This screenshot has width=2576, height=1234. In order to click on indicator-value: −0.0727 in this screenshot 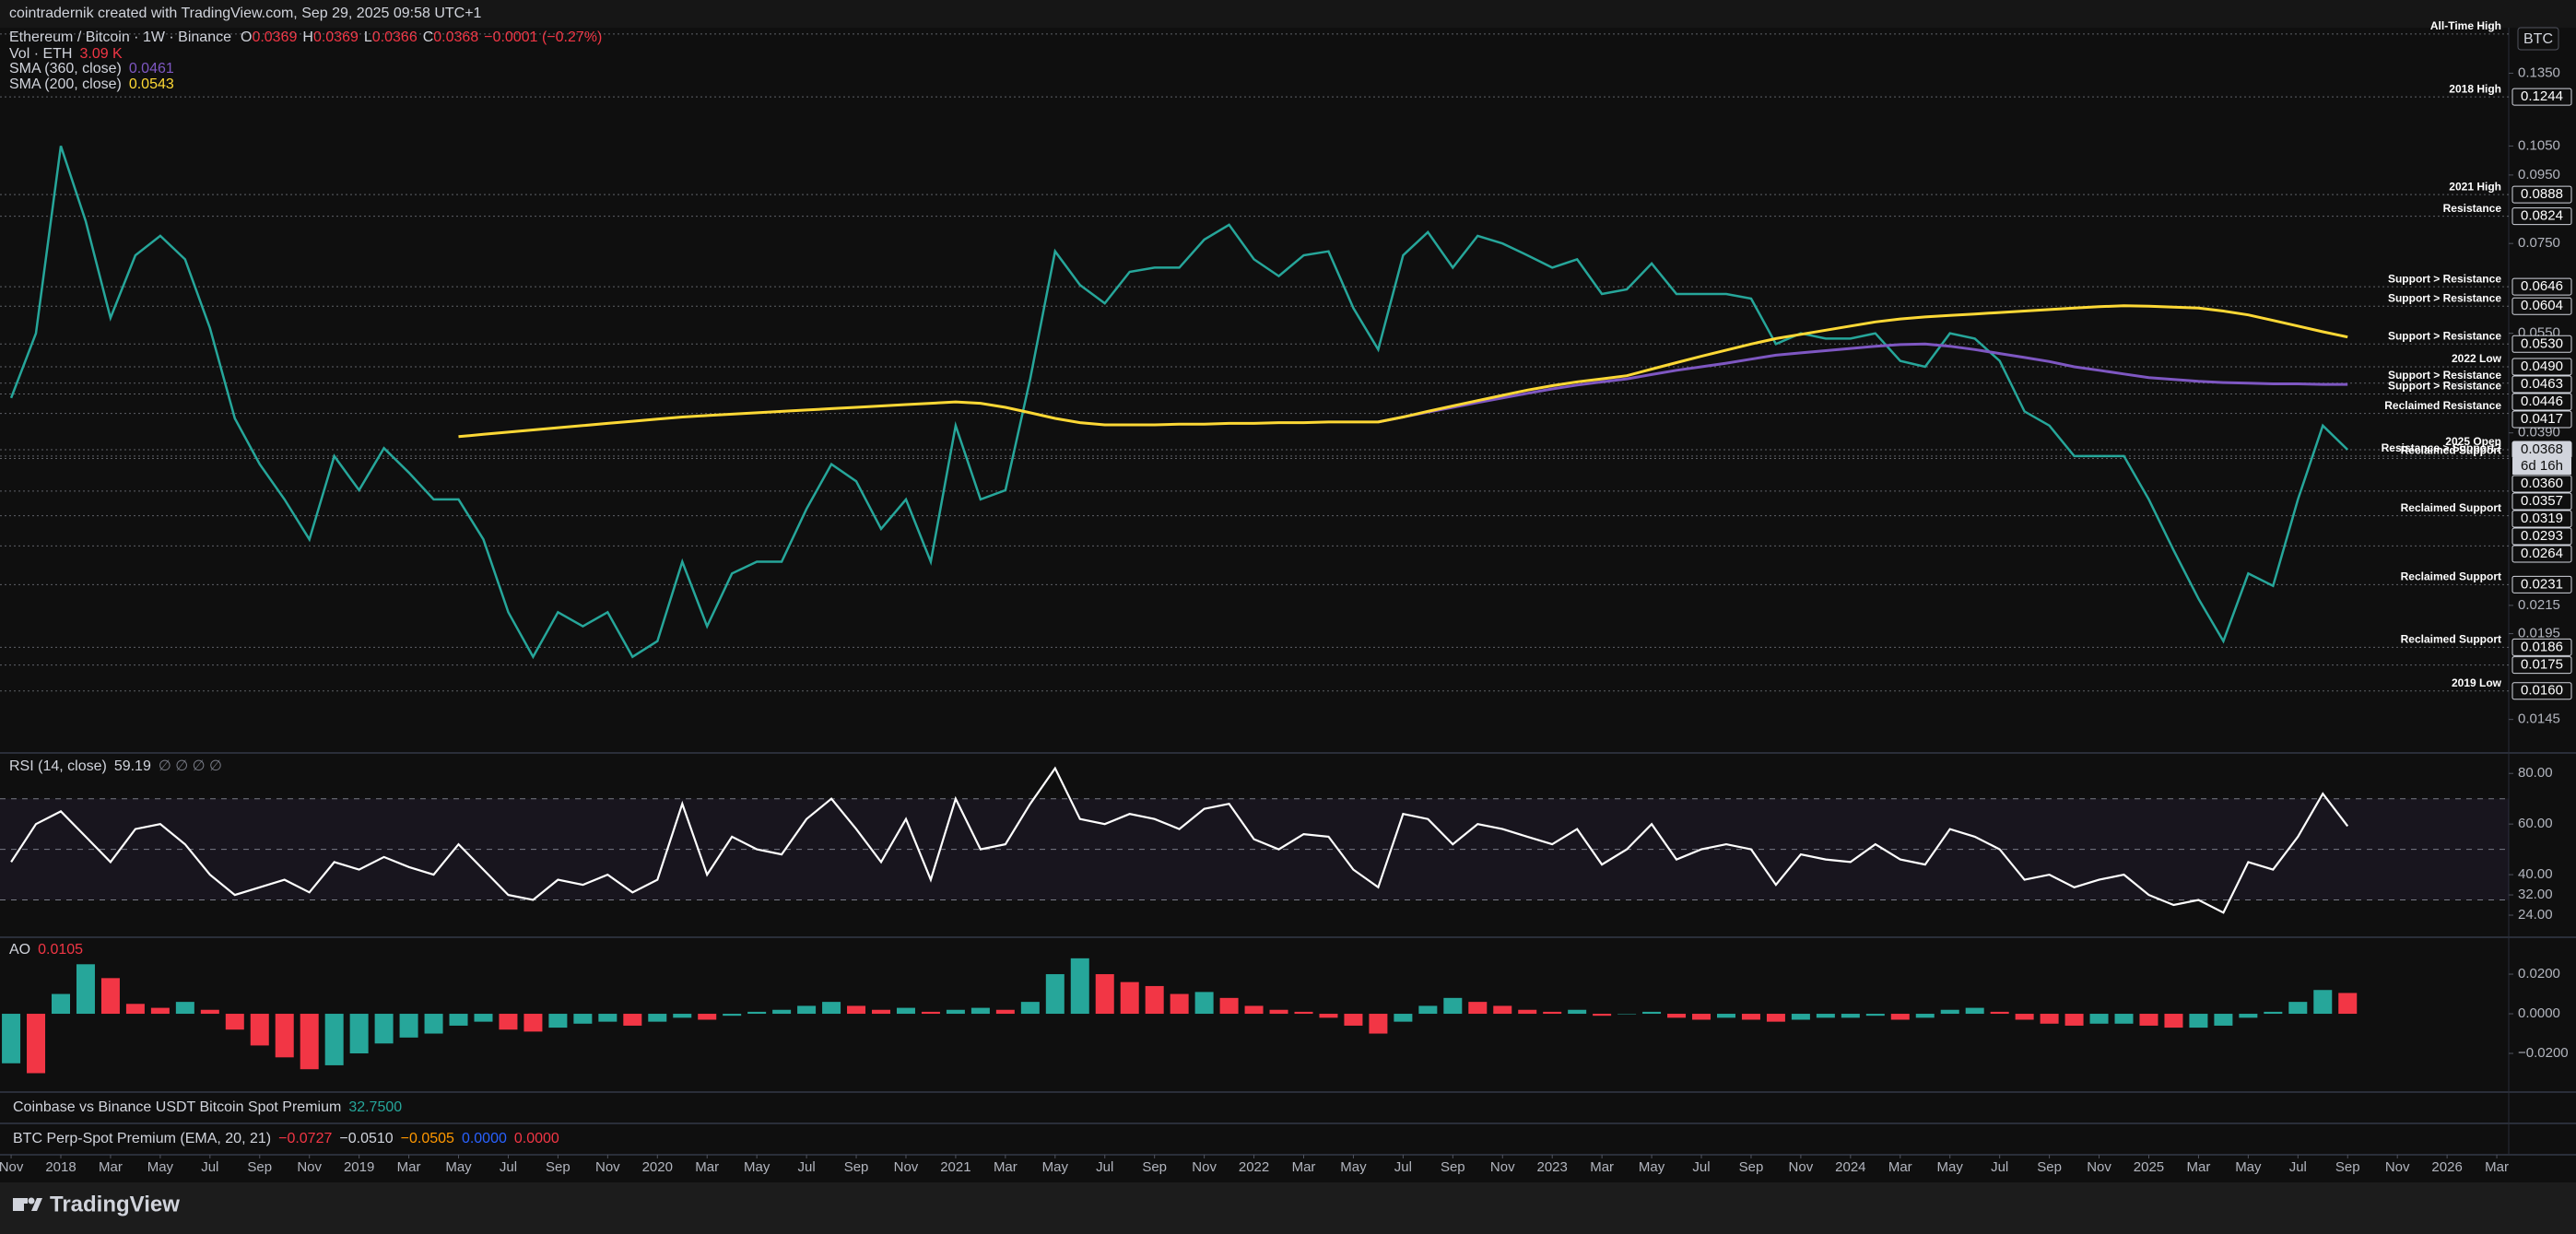, I will do `click(305, 1138)`.